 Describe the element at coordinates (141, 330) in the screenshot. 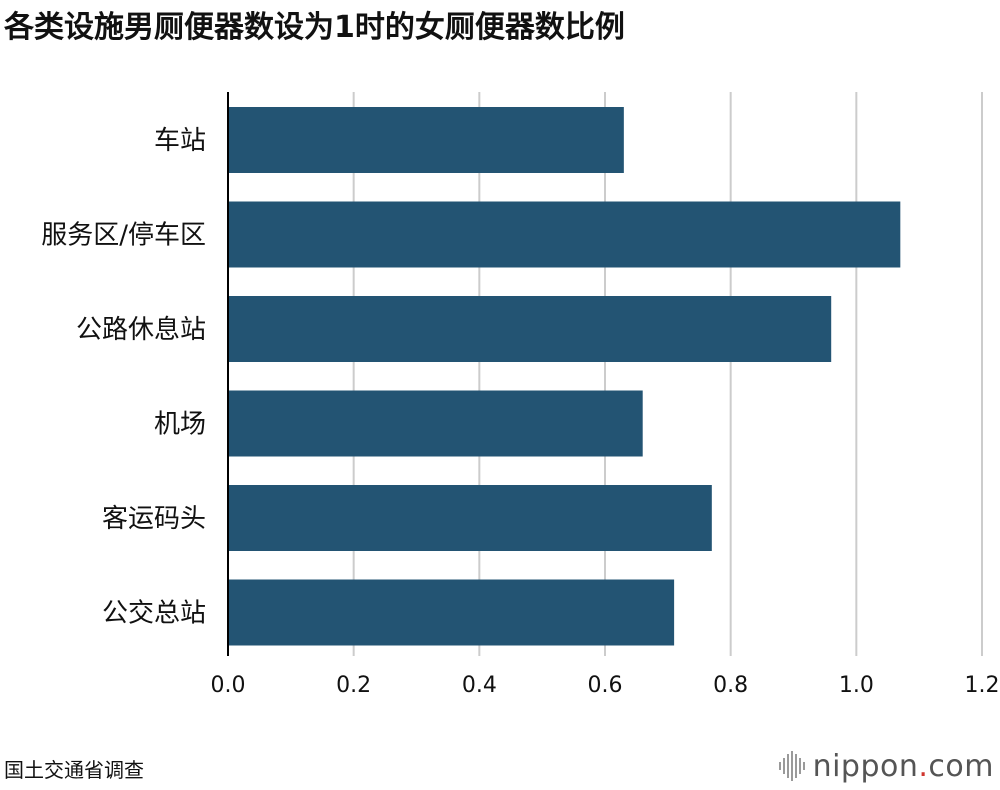

I see `category-label: 公路休息站` at that location.